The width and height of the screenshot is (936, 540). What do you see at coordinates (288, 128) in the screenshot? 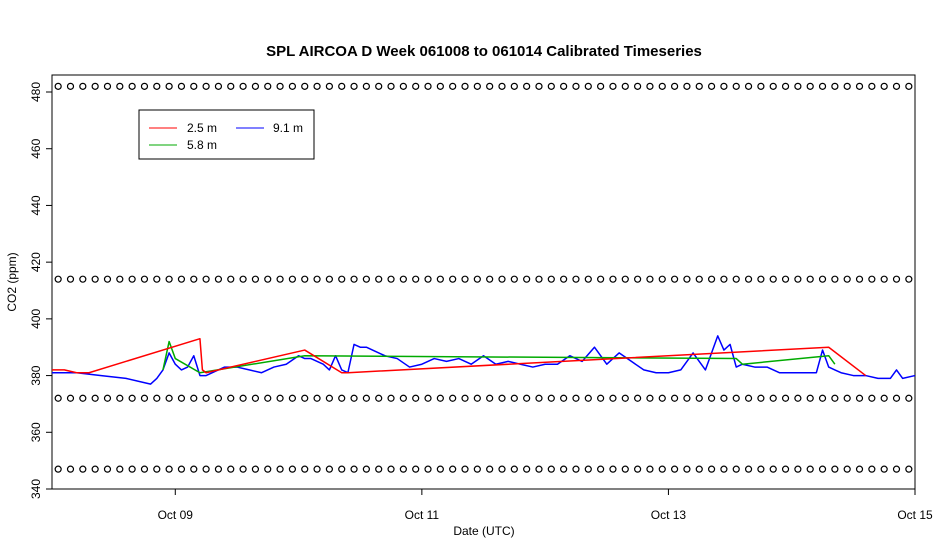
I see `legend-label-9-1m: 9.1 m` at bounding box center [288, 128].